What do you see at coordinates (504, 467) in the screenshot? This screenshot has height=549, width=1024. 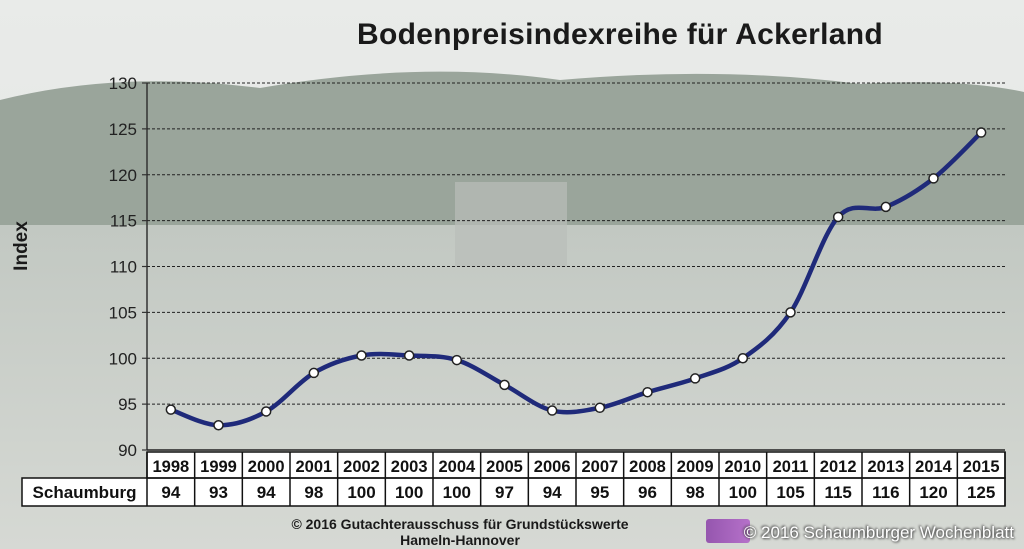 I see `x-tick-label: 2005` at bounding box center [504, 467].